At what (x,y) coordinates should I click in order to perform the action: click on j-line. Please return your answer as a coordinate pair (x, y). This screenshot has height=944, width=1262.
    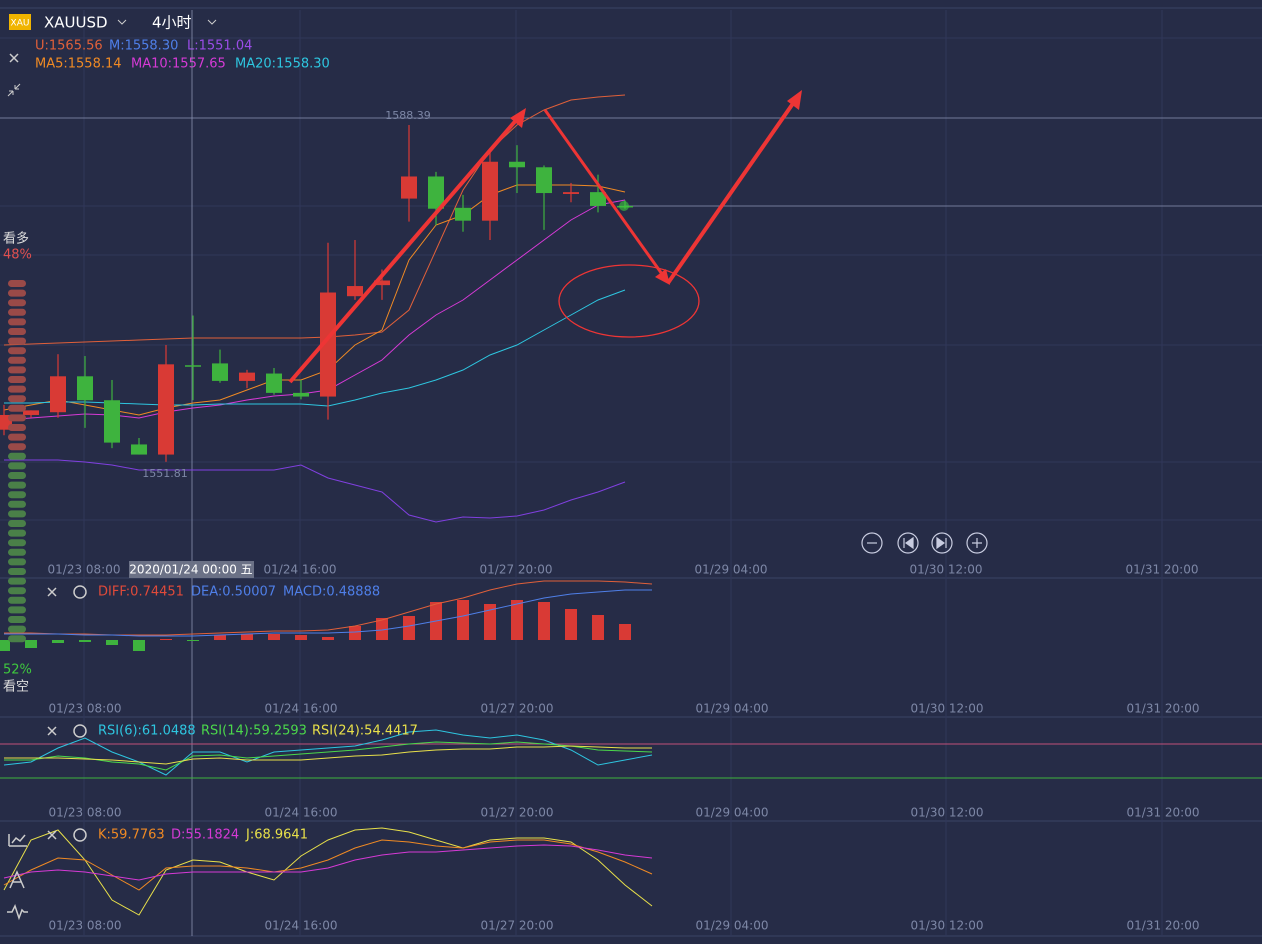
    Looking at the image, I should click on (328, 871).